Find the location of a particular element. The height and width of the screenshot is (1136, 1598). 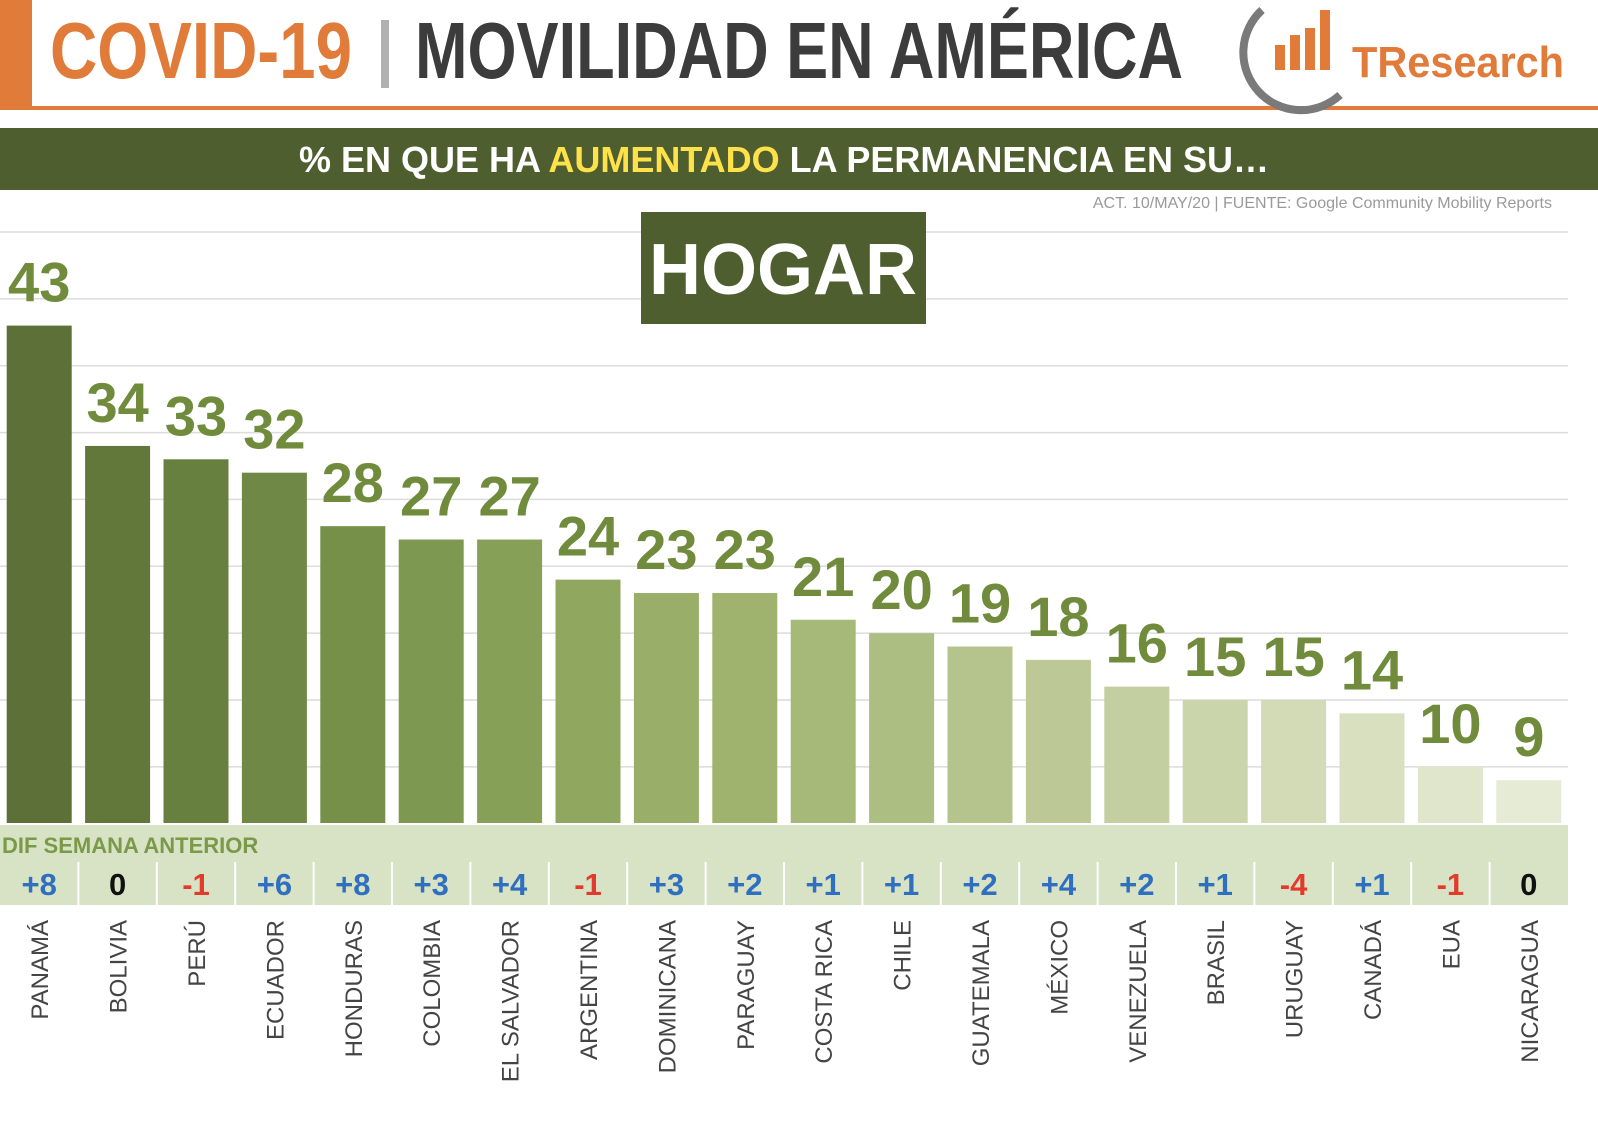

logo-text: TResearch is located at coordinates (1458, 62).